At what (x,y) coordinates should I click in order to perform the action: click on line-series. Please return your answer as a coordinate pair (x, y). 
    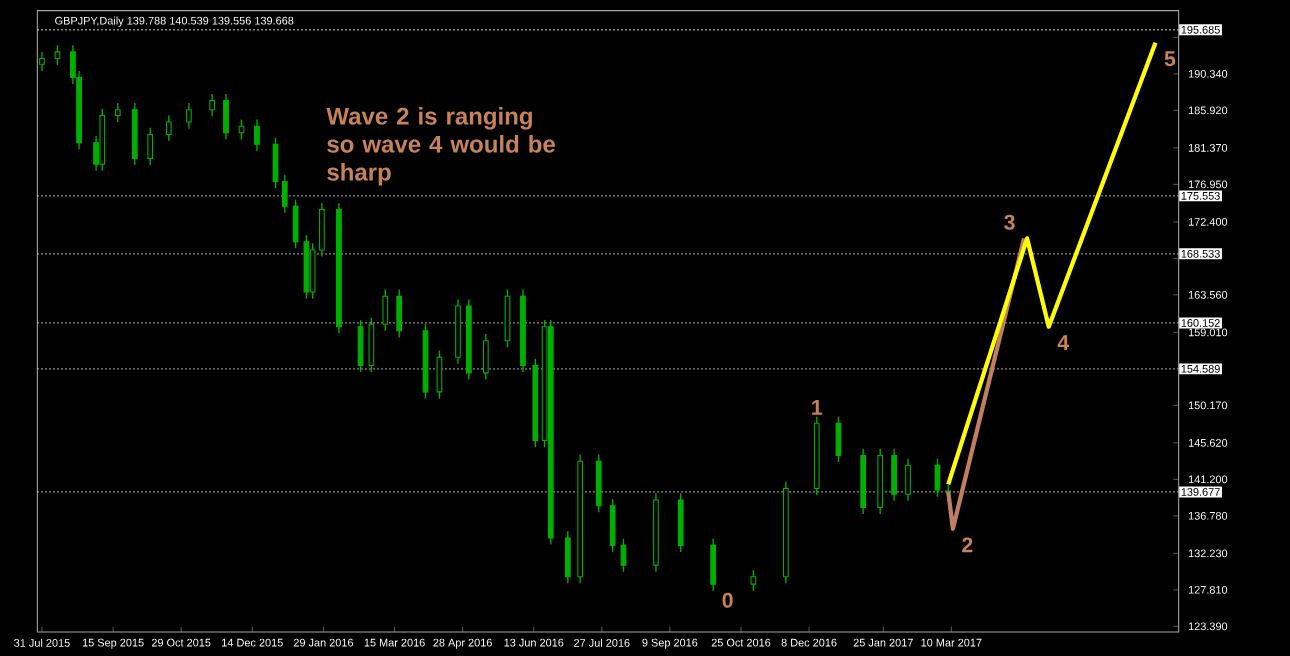
    Looking at the image, I should click on (1052, 263).